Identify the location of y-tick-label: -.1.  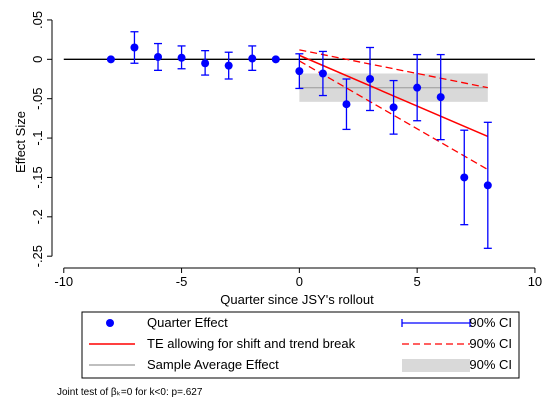
(37, 137).